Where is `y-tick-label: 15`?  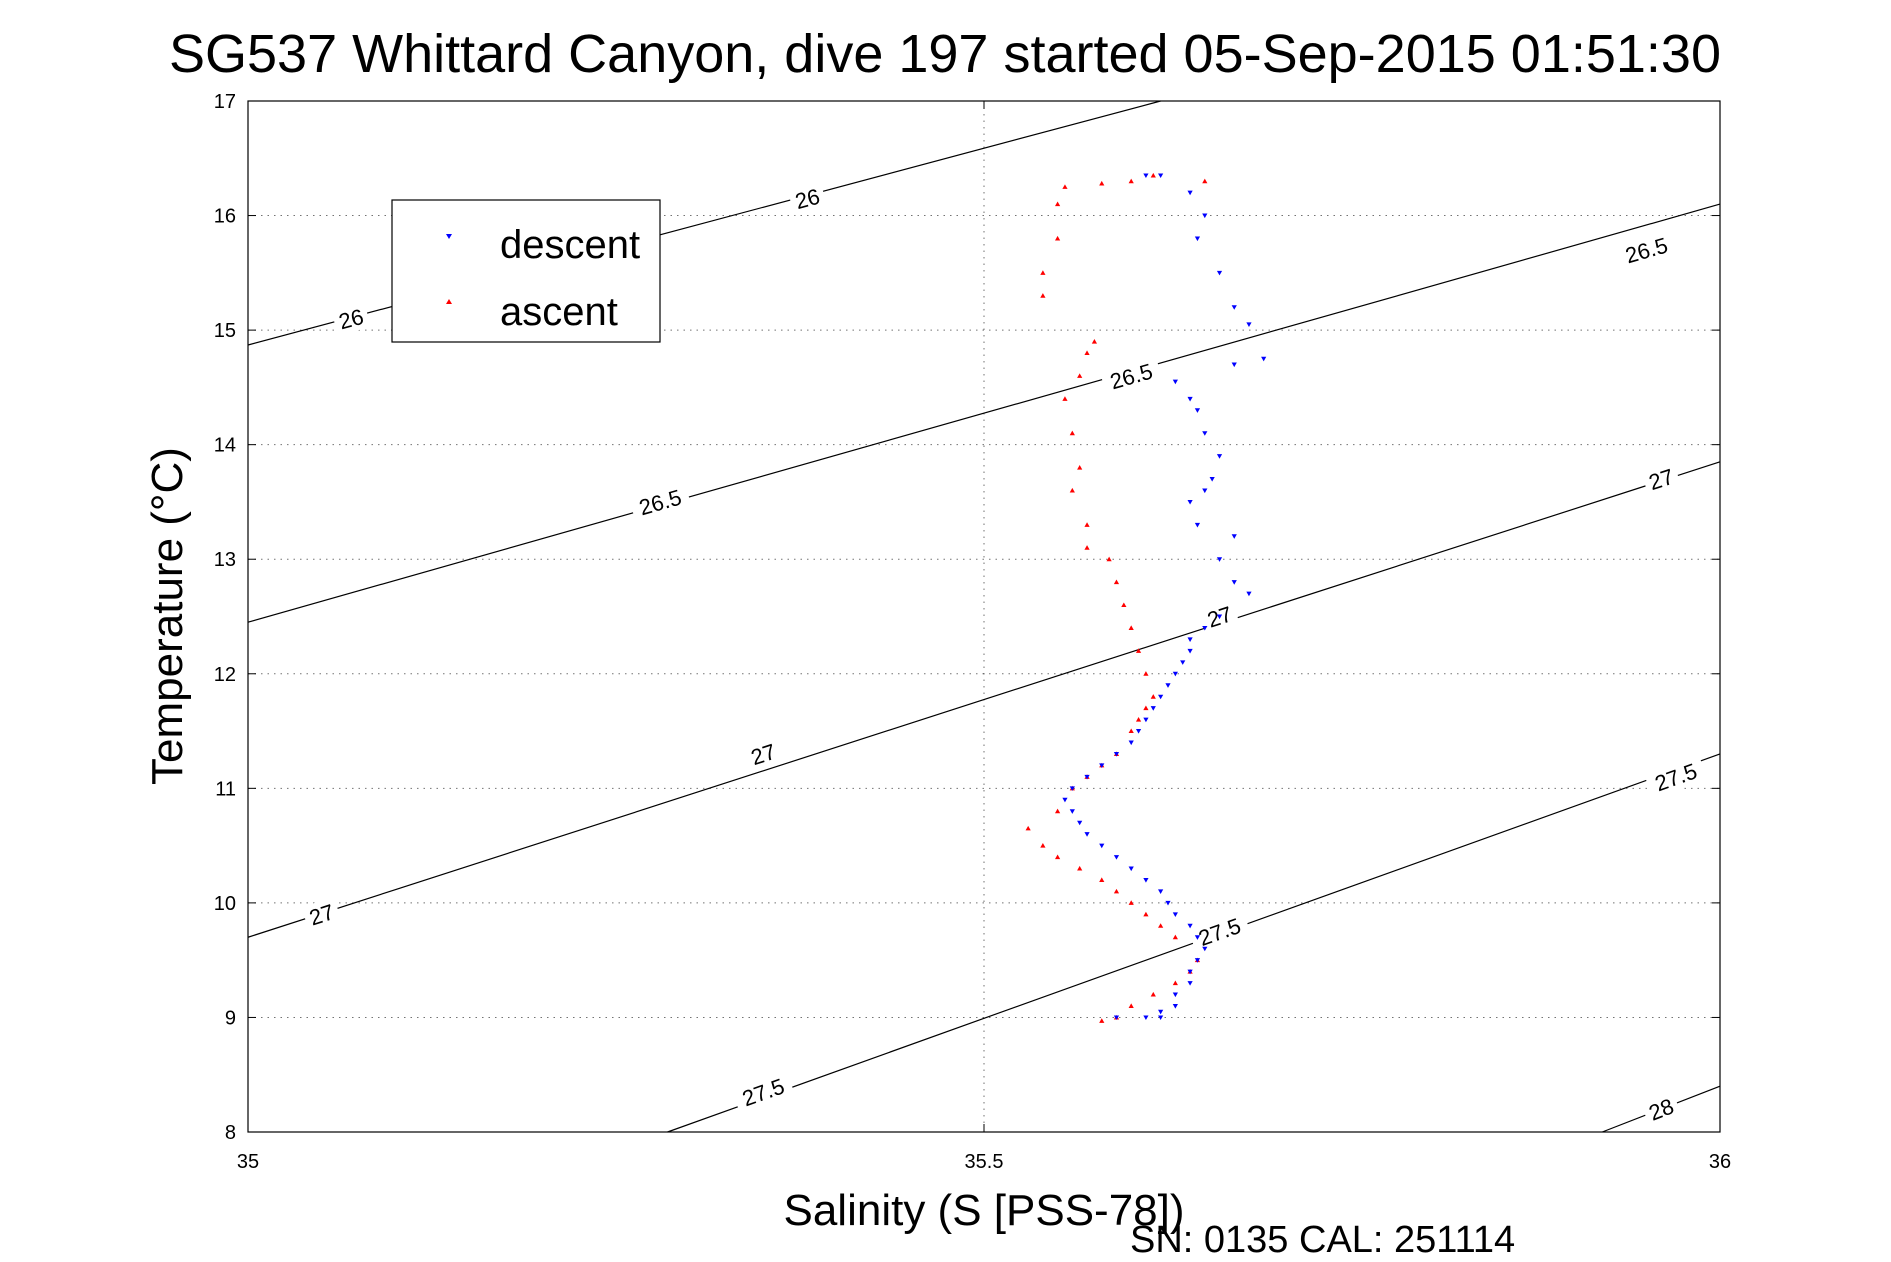 y-tick-label: 15 is located at coordinates (225, 331).